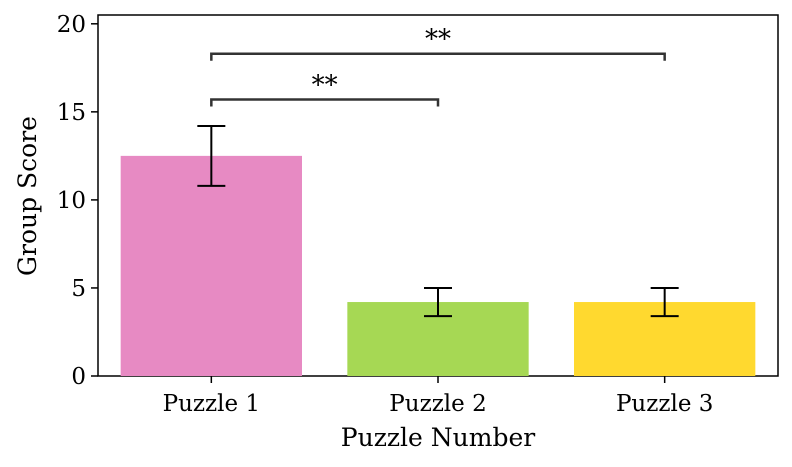 The image size is (792, 467). I want to click on x-axis-ticks: Puzzle 1 Puzzle 2 Puzzle 3, so click(438, 396).